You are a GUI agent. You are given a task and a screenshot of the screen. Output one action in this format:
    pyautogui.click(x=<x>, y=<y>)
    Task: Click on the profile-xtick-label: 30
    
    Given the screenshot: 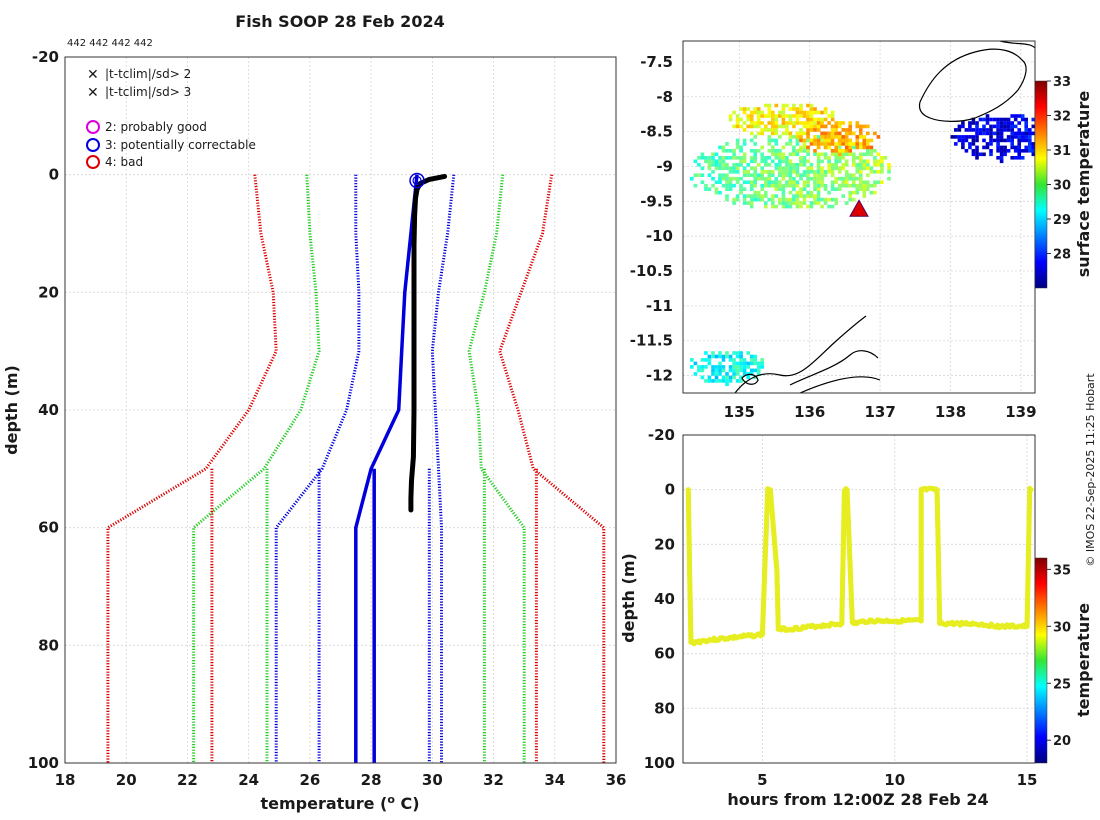 What is the action you would take?
    pyautogui.click(x=432, y=780)
    